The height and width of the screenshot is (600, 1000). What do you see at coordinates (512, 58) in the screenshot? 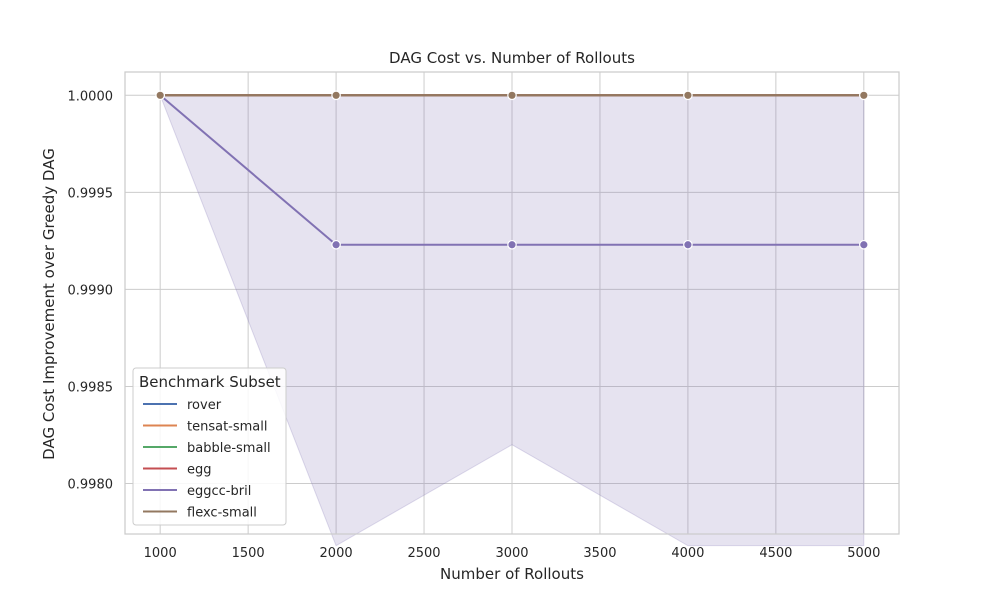
I see `chart-title: DAG Cost vs. Number of Rollouts` at bounding box center [512, 58].